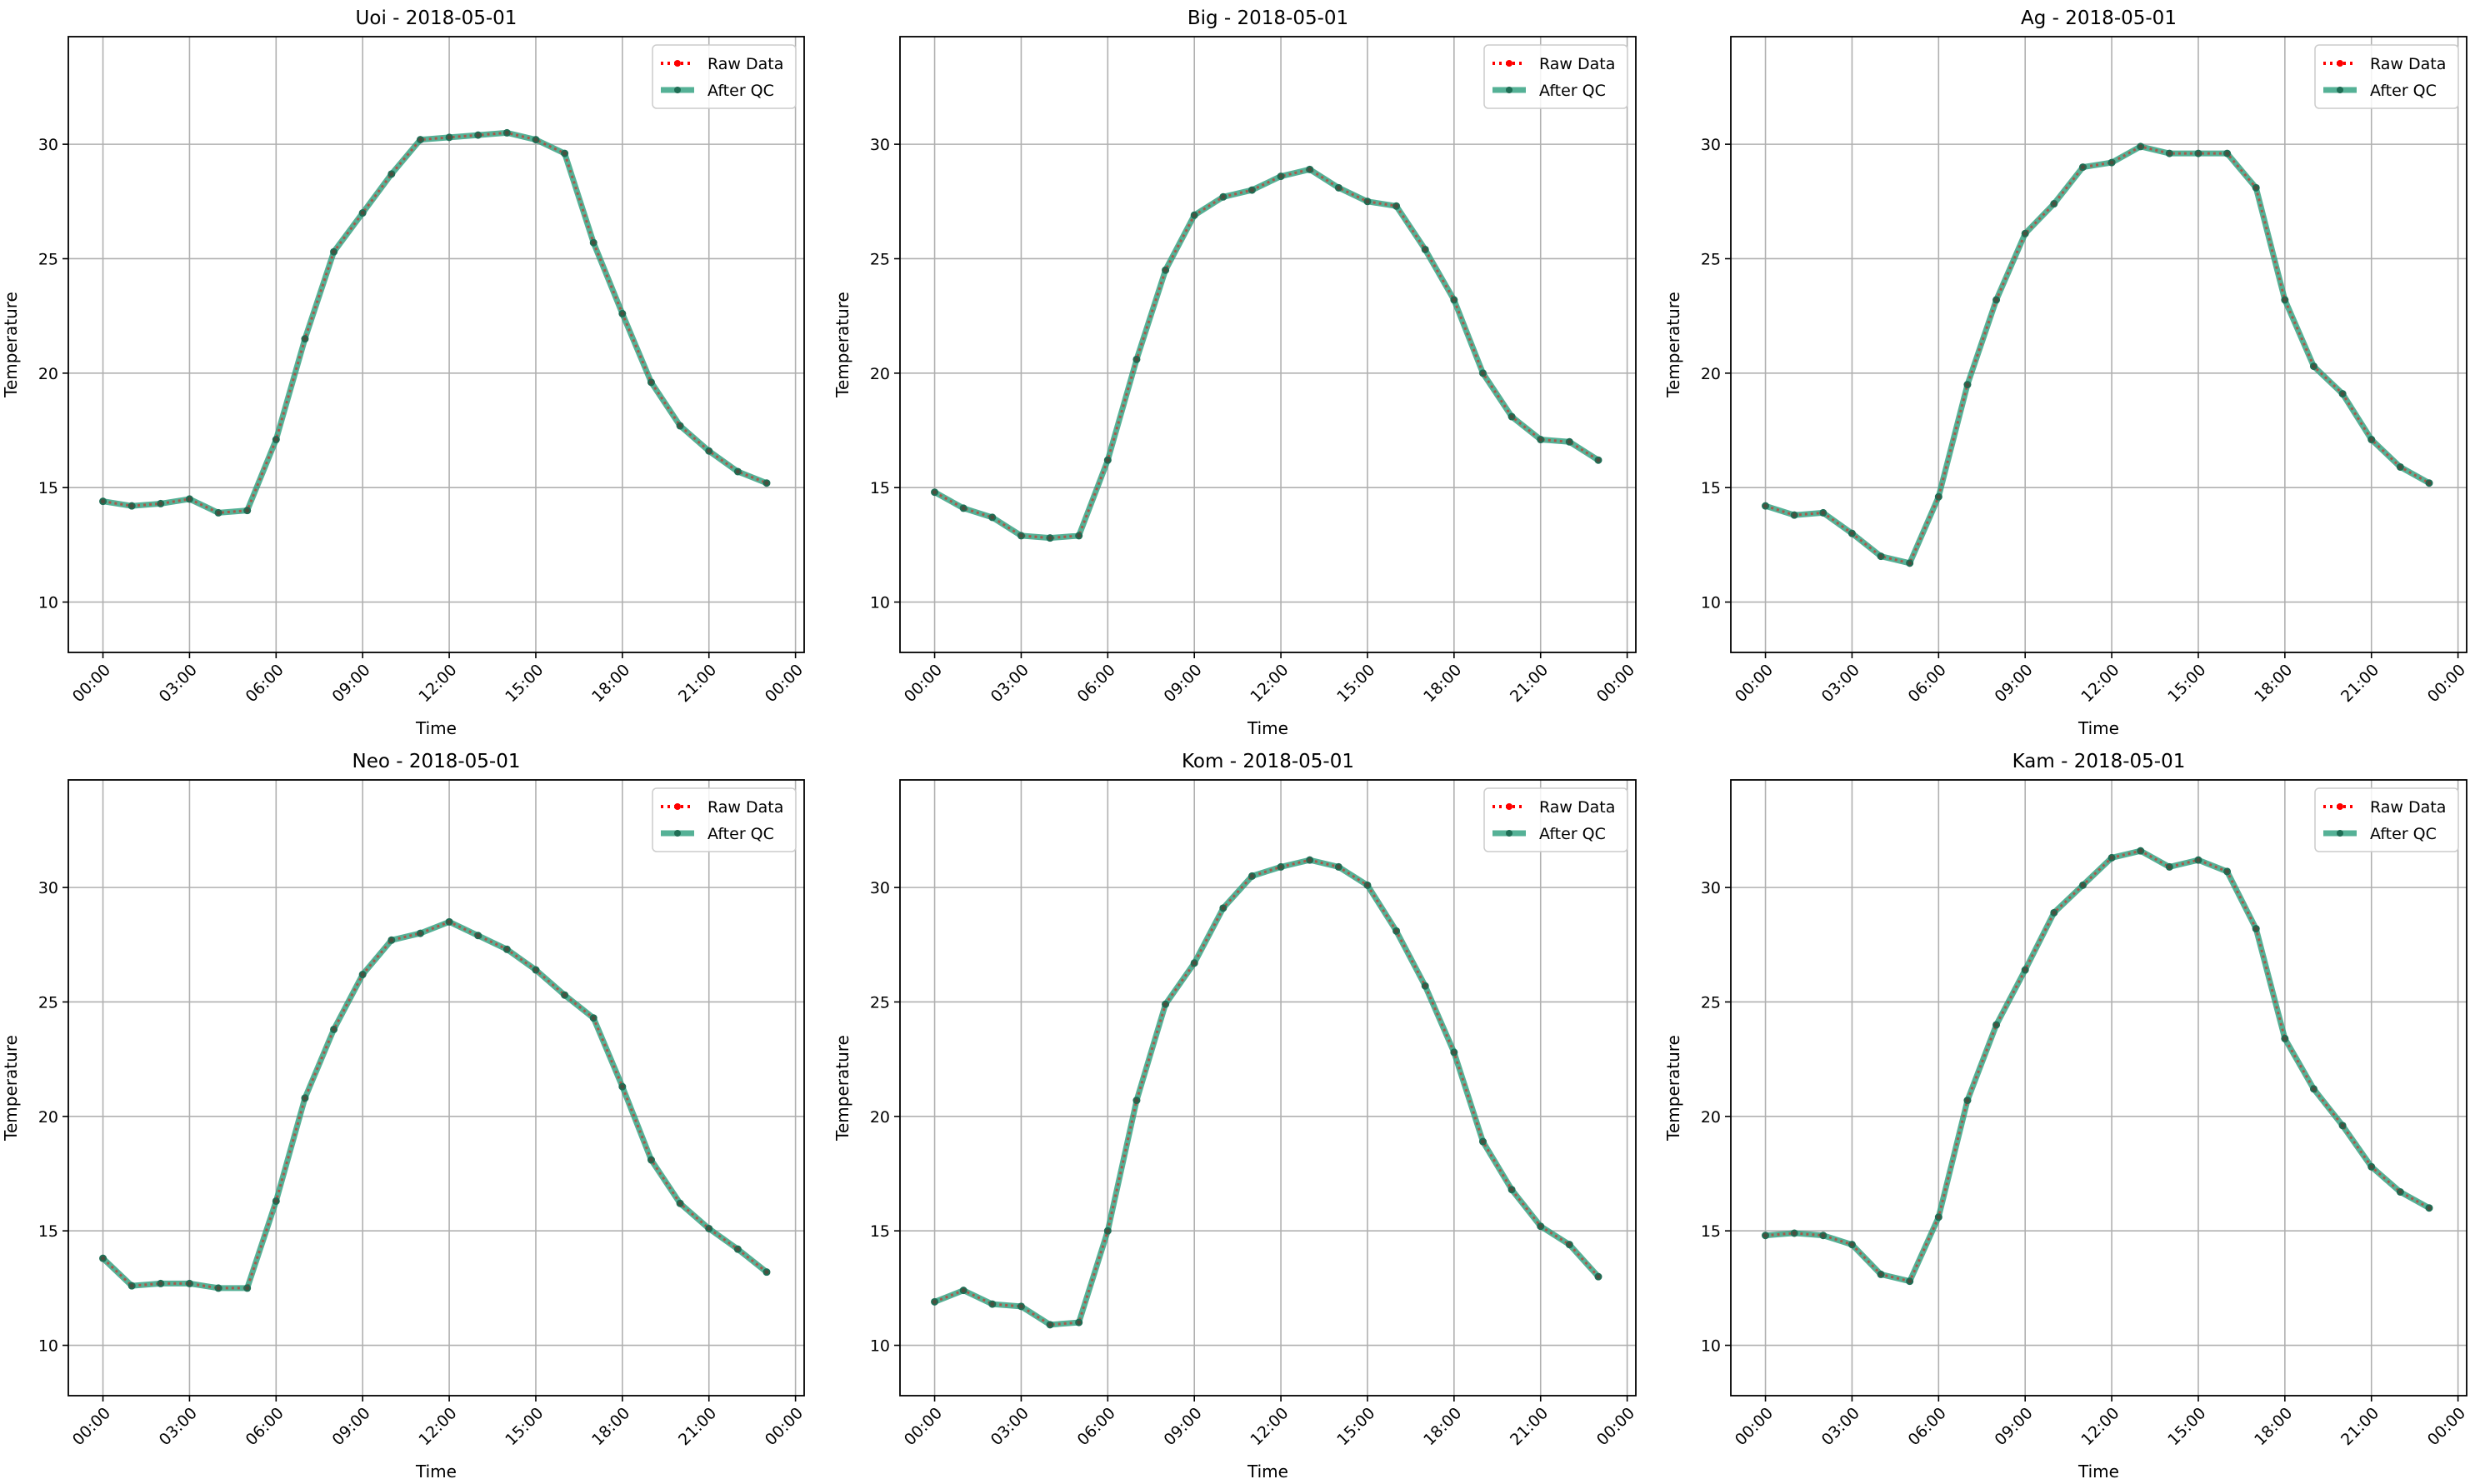 The width and height of the screenshot is (2485, 1484). I want to click on y-tick-label: 10, so click(48, 603).